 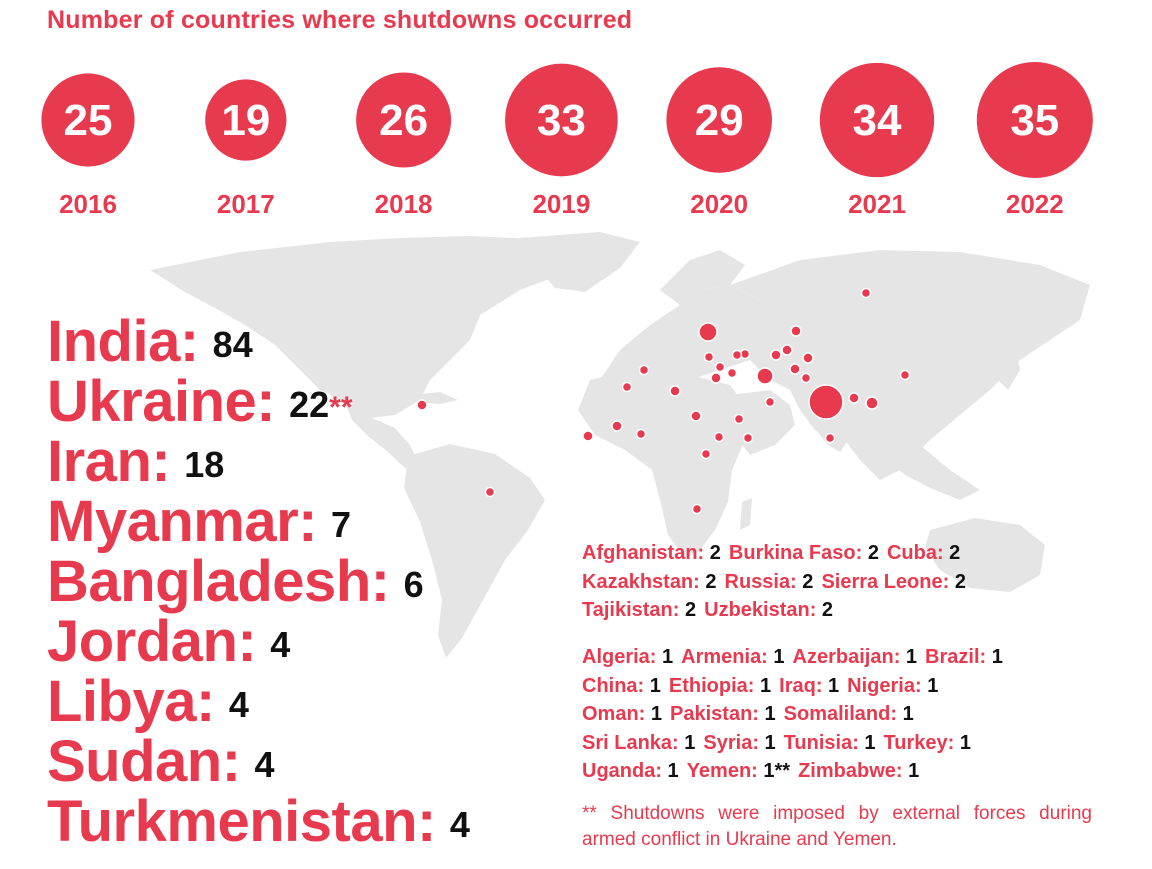 I want to click on country-count: 22**, so click(x=321, y=404).